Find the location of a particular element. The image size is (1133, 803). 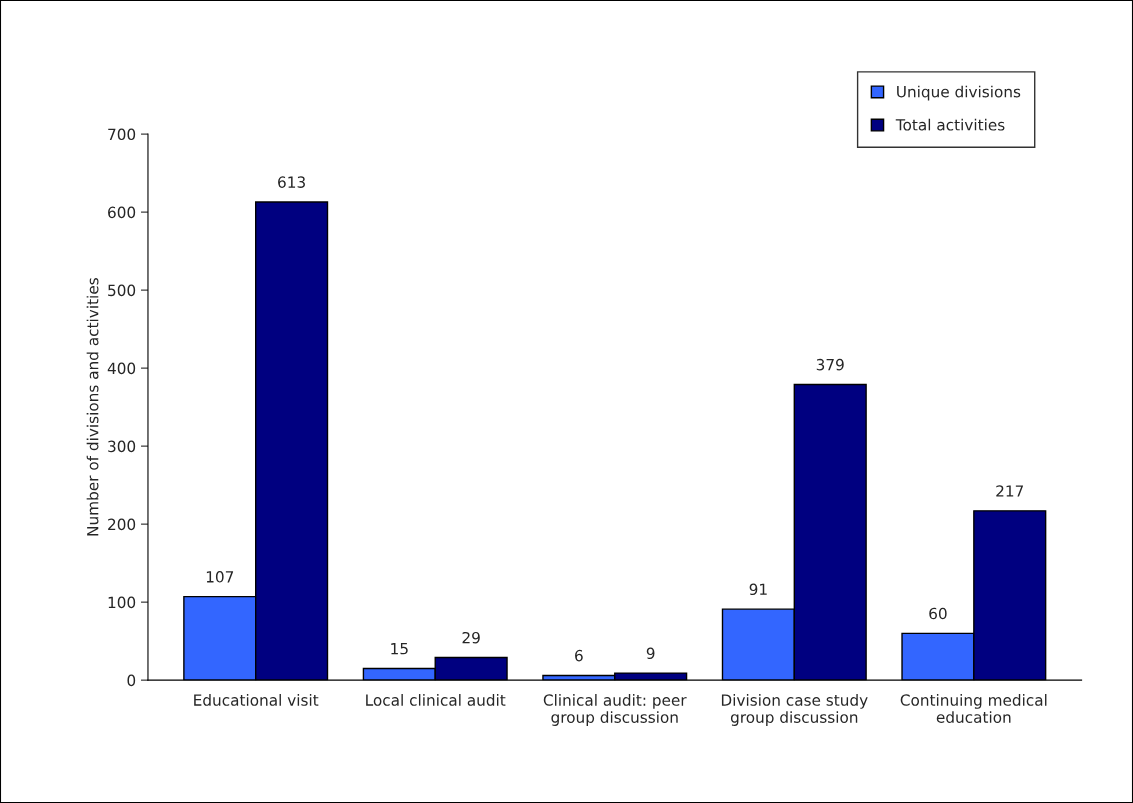

x-tick-label: Division case study group discussion is located at coordinates (794, 710).